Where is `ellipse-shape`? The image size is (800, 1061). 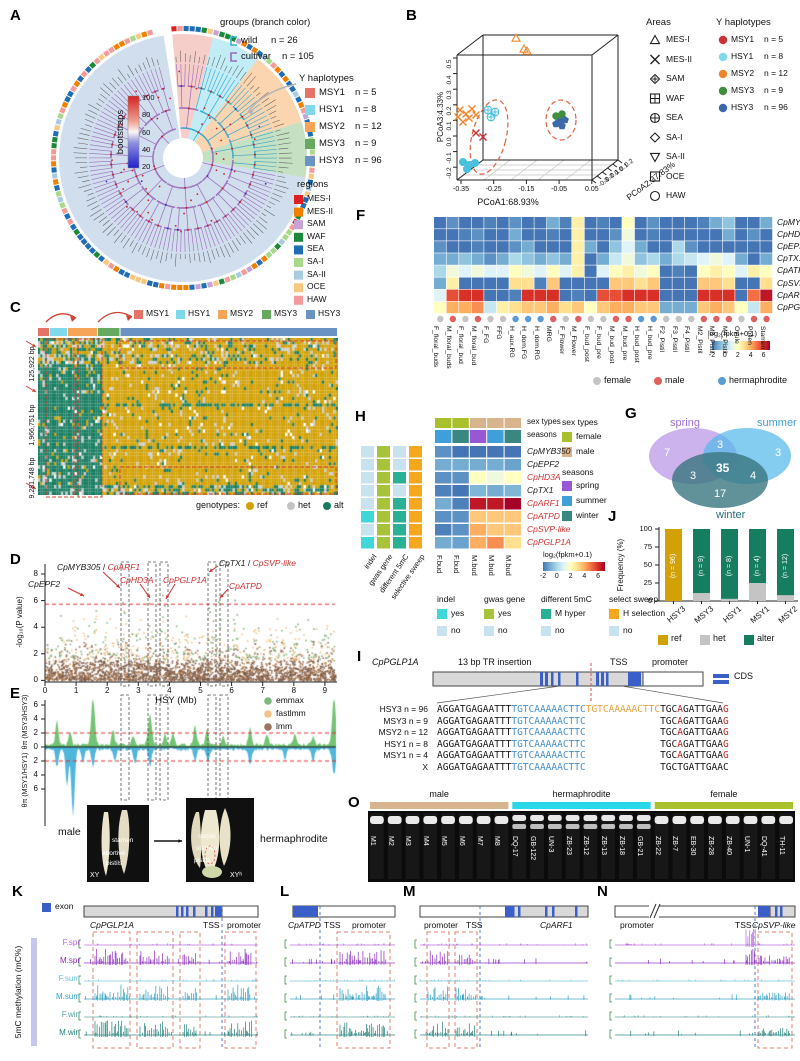
ellipse-shape is located at coordinates (212, 872).